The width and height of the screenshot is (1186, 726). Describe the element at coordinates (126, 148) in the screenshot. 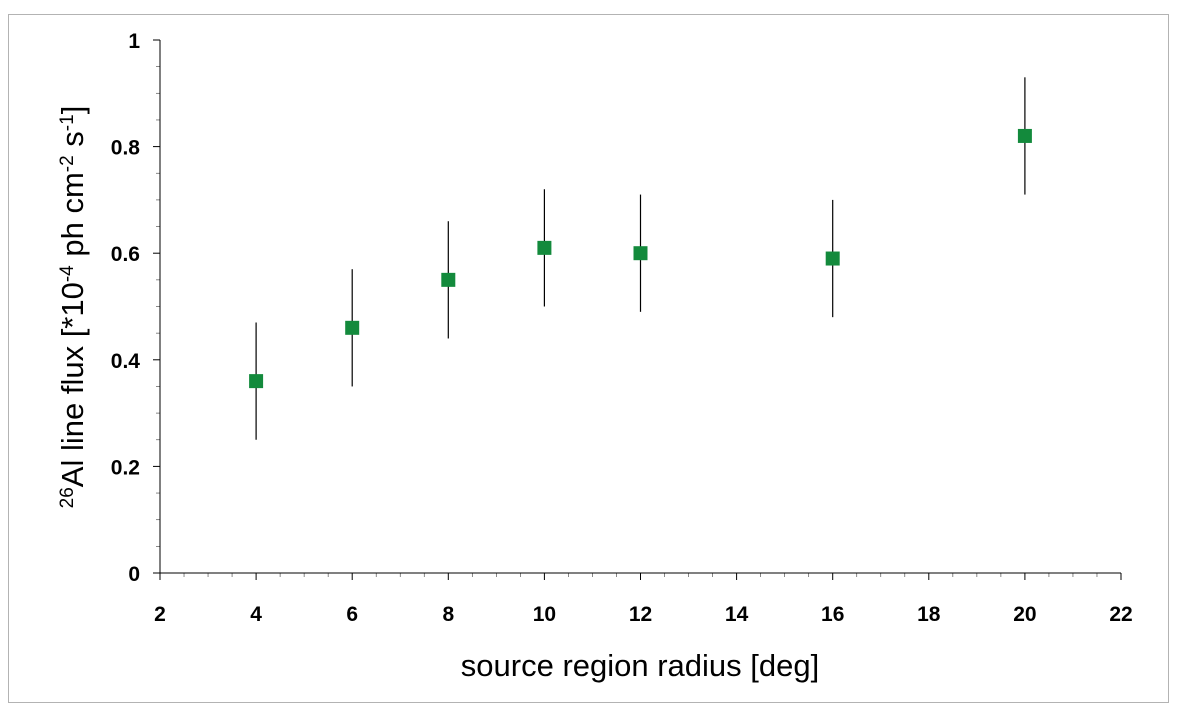

I see `y-tick-label: 0.8` at that location.